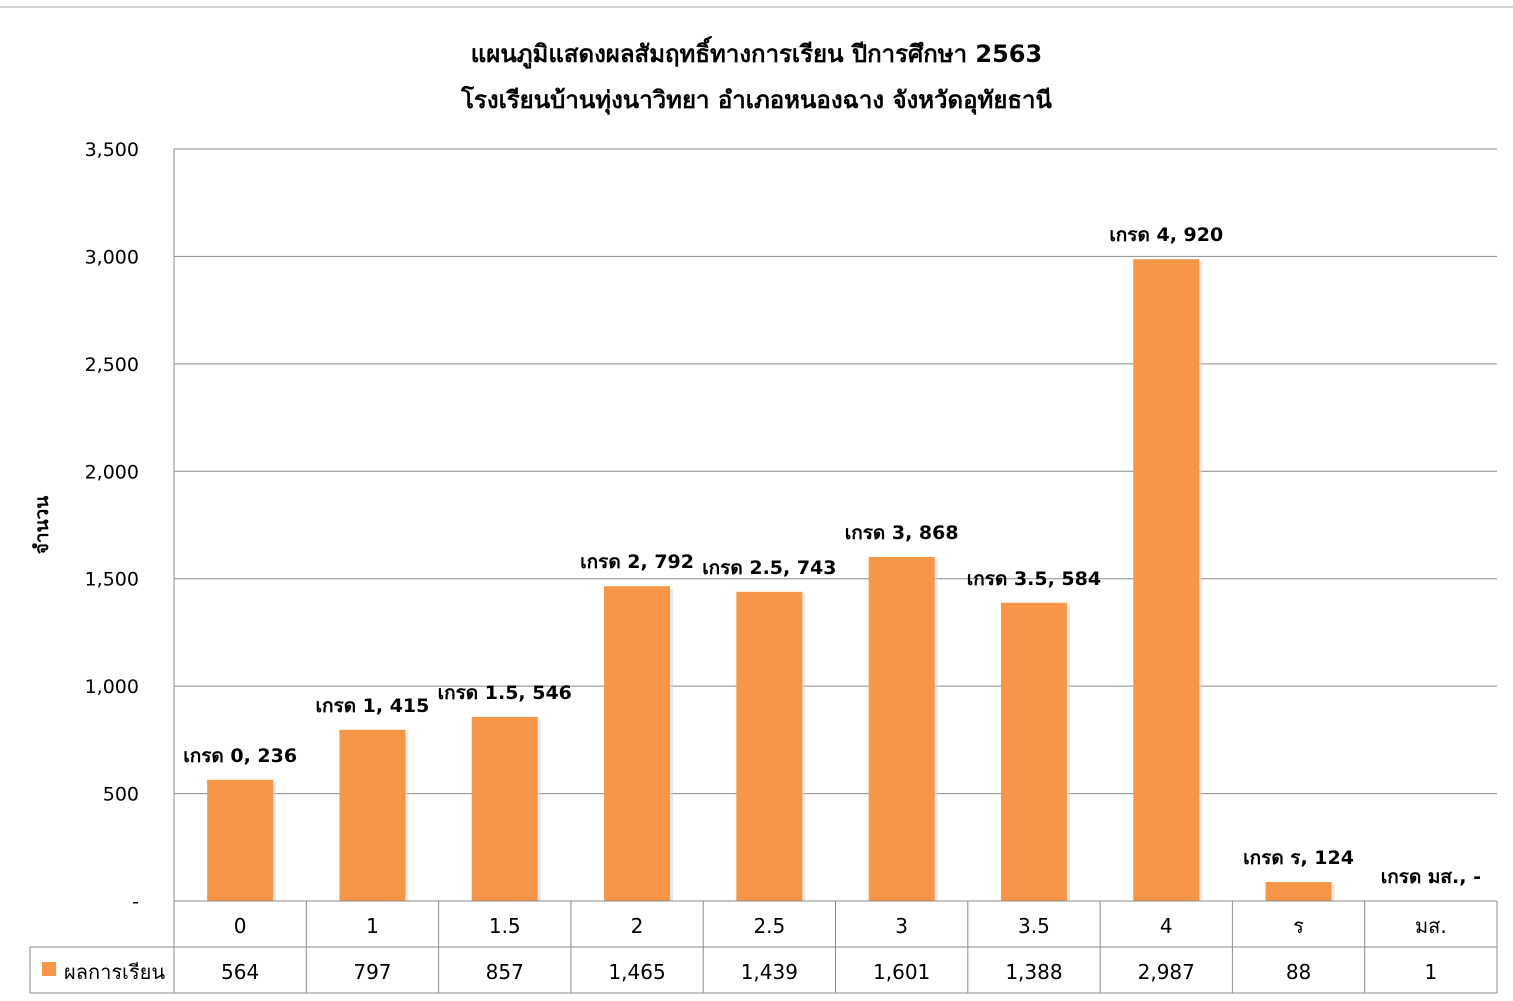 Image resolution: width=1513 pixels, height=1001 pixels. Describe the element at coordinates (42, 525) in the screenshot. I see `y-axis-title: จำนวน` at that location.